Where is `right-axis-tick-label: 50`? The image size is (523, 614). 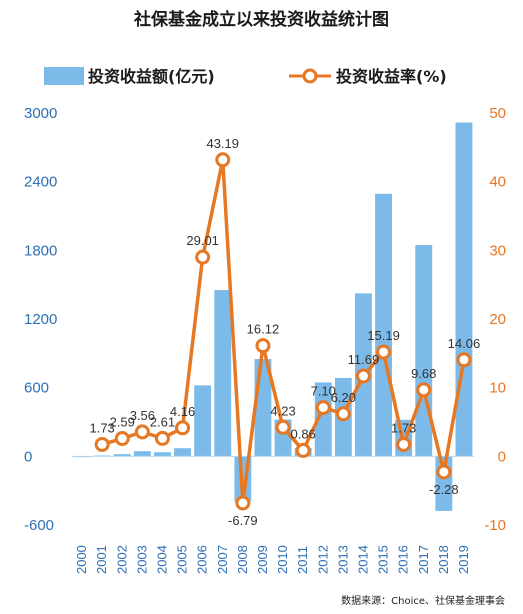
right-axis-tick-label: 50 is located at coordinates (497, 113).